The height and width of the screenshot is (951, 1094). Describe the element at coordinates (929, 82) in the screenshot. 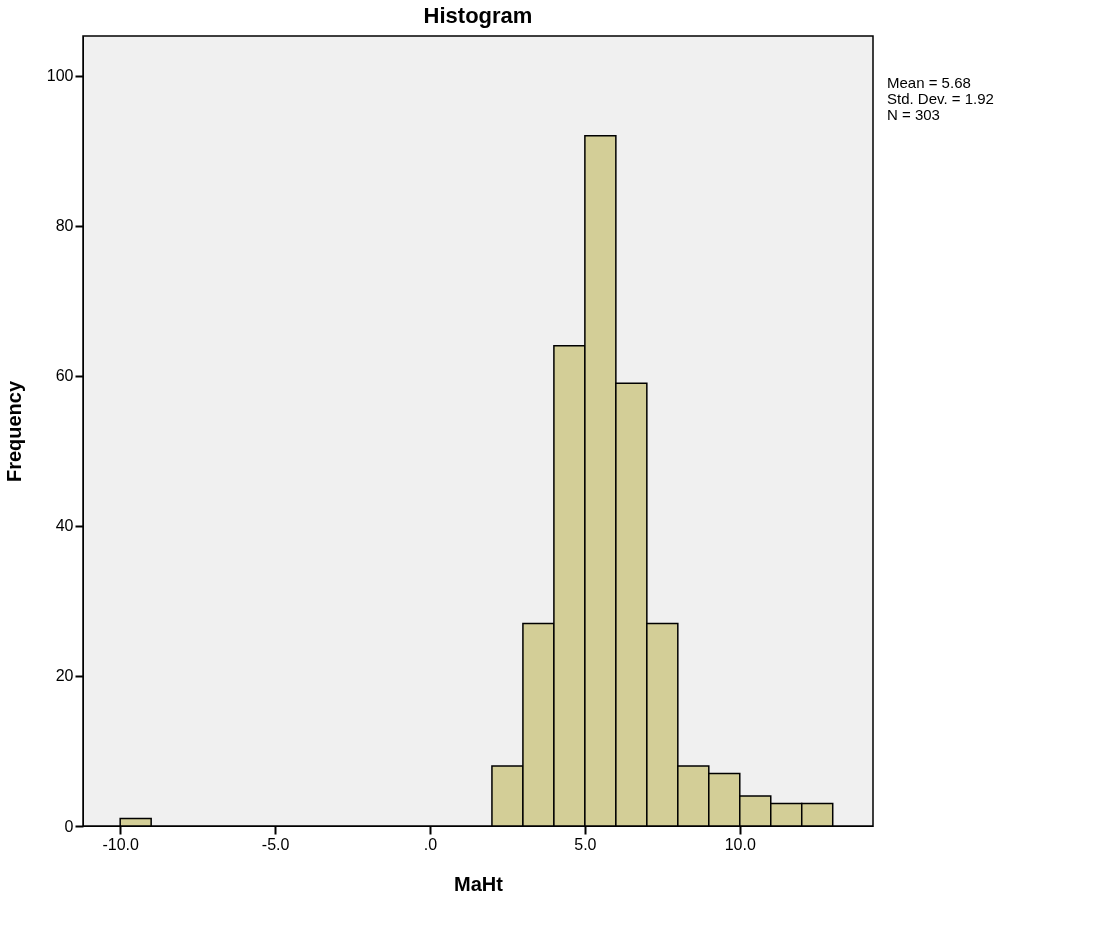

I see `text: Mean = 5.68` at that location.